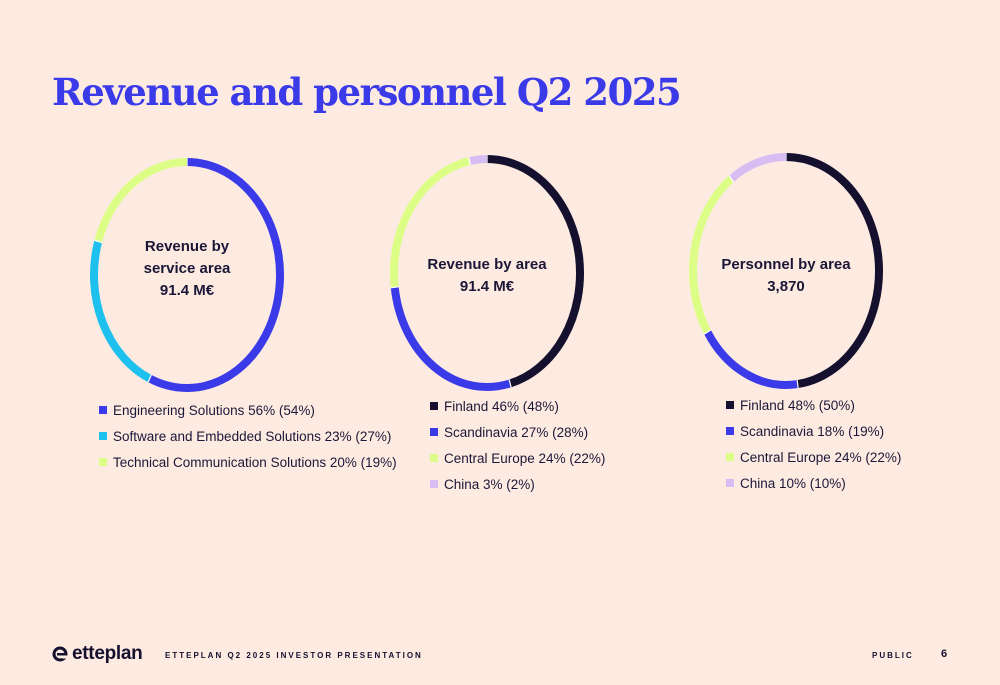 Image resolution: width=1000 pixels, height=685 pixels. I want to click on page-title: Revenue and personnel Q2 2025, so click(367, 92).